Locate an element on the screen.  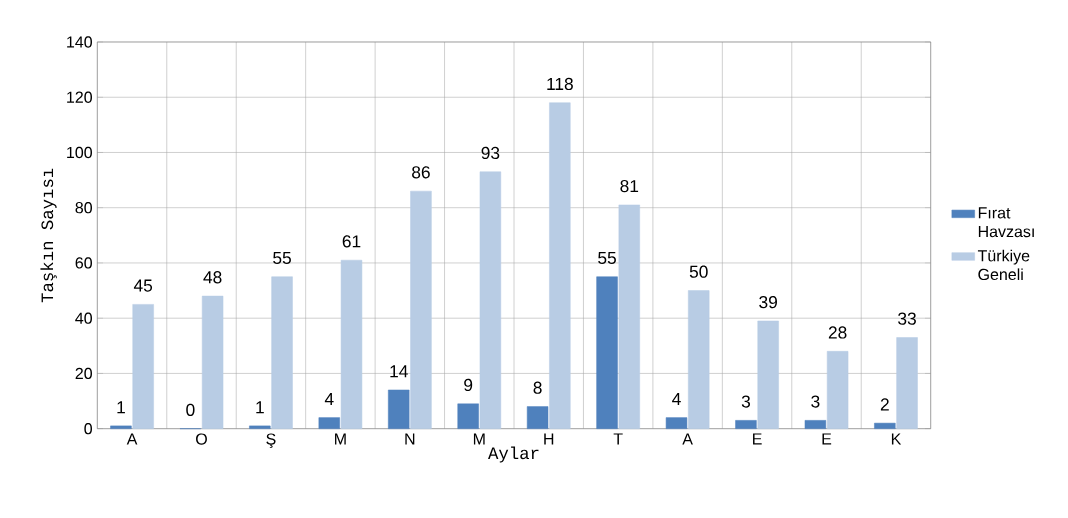
data-label: 28 is located at coordinates (837, 332).